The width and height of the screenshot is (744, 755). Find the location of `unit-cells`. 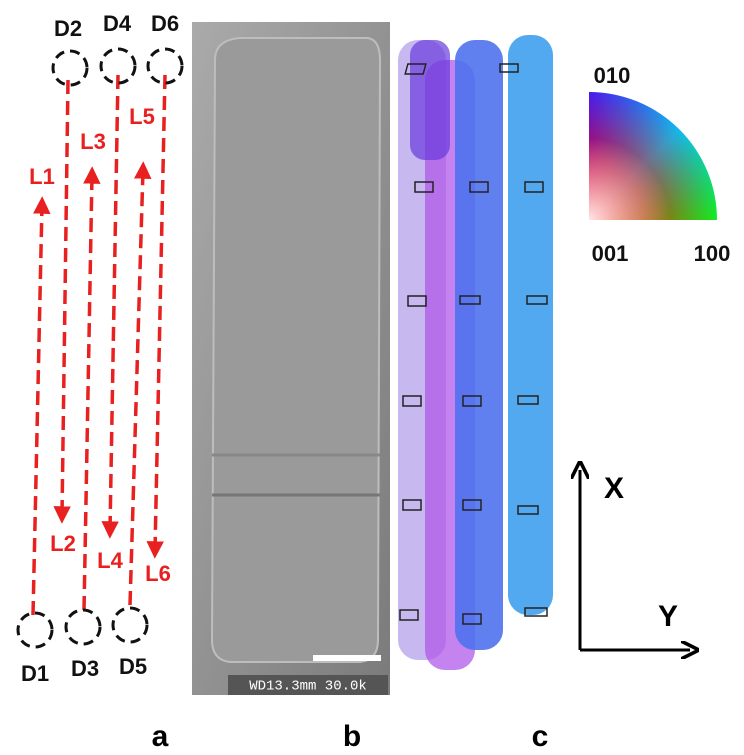

unit-cells is located at coordinates (473, 344).